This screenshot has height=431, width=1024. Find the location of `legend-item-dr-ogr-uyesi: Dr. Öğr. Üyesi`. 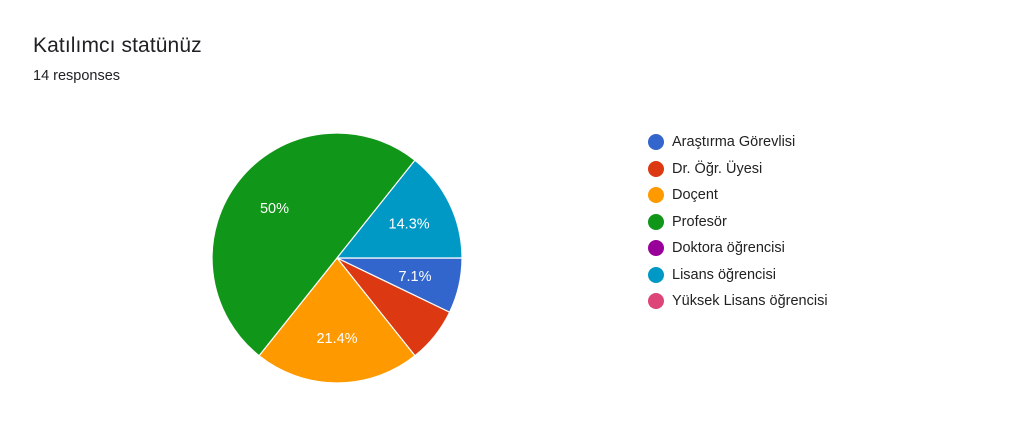

legend-item-dr-ogr-uyesi: Dr. Öğr. Üyesi is located at coordinates (738, 169).